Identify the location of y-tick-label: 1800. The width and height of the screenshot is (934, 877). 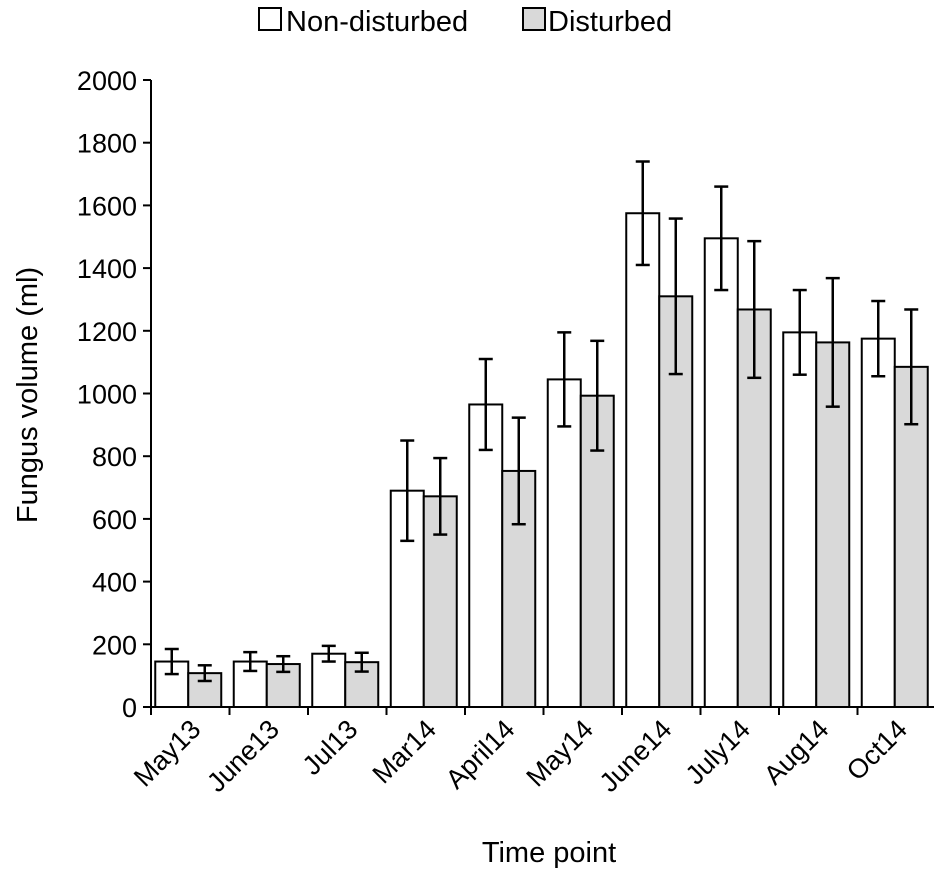
(107, 144).